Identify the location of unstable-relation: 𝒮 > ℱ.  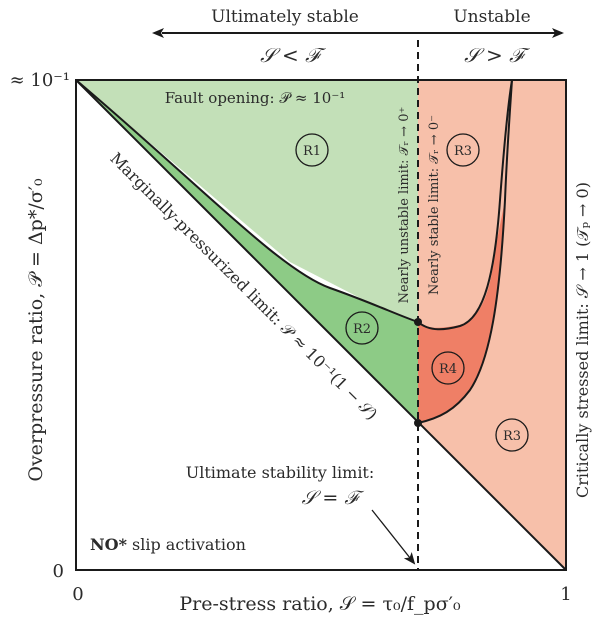
(497, 55).